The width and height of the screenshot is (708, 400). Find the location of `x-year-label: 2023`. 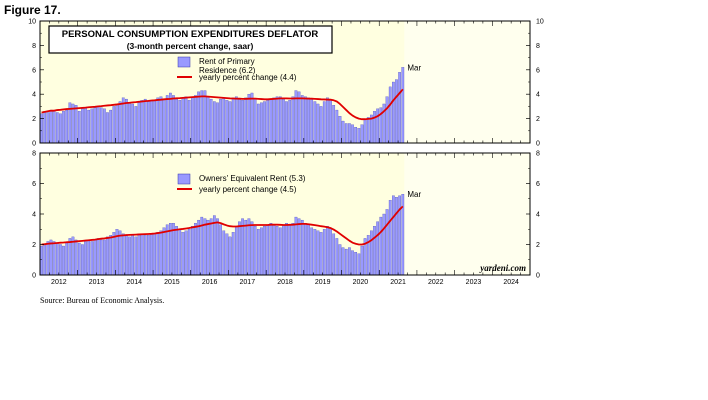

x-year-label: 2023 is located at coordinates (474, 282).